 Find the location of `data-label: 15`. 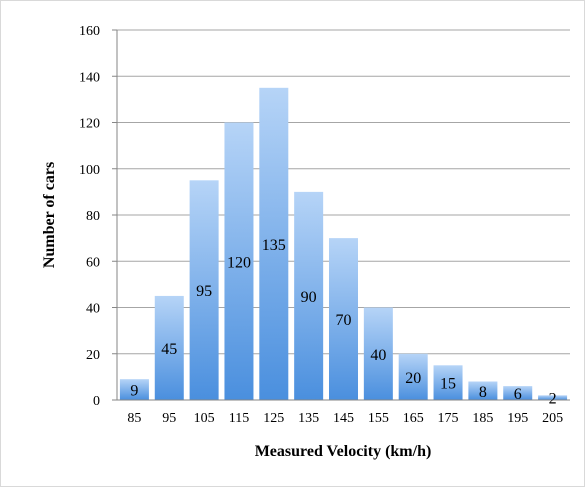

data-label: 15 is located at coordinates (448, 384).